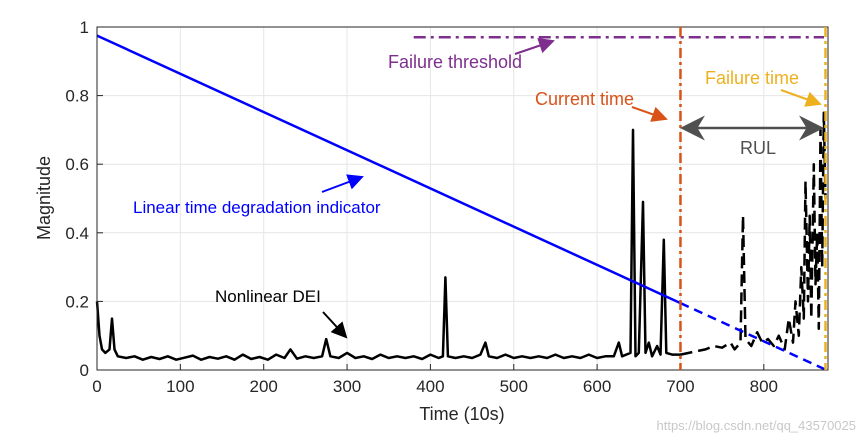 This screenshot has height=439, width=864. What do you see at coordinates (77, 96) in the screenshot?
I see `y-tick-label: 0.8` at bounding box center [77, 96].